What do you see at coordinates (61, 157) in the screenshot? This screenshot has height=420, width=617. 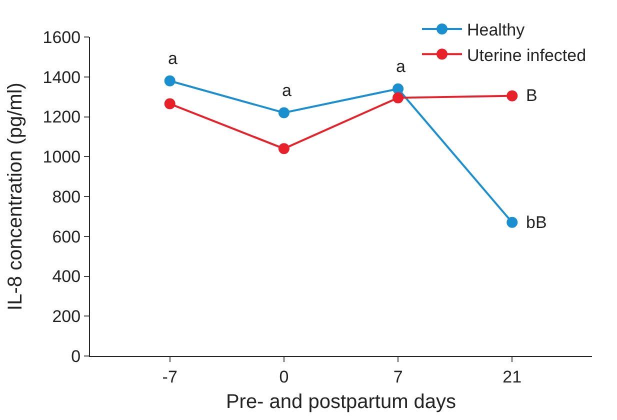 I see `y-tick-label: 1000` at bounding box center [61, 157].